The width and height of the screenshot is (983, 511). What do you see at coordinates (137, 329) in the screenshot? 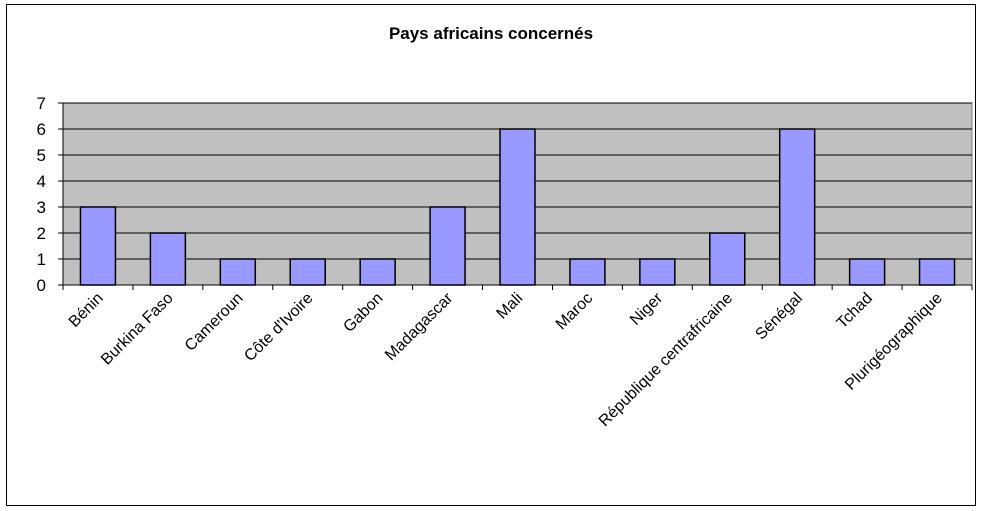
I see `x-tick-label: Burkina Faso` at bounding box center [137, 329].